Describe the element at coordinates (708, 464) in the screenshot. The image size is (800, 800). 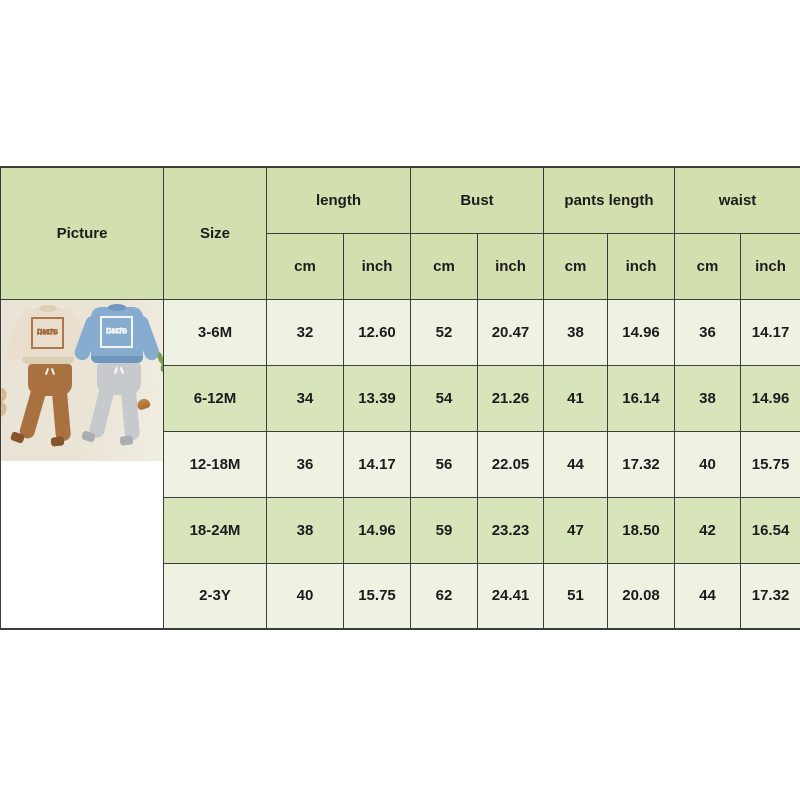
I see `waist-cm-cell: 40` at that location.